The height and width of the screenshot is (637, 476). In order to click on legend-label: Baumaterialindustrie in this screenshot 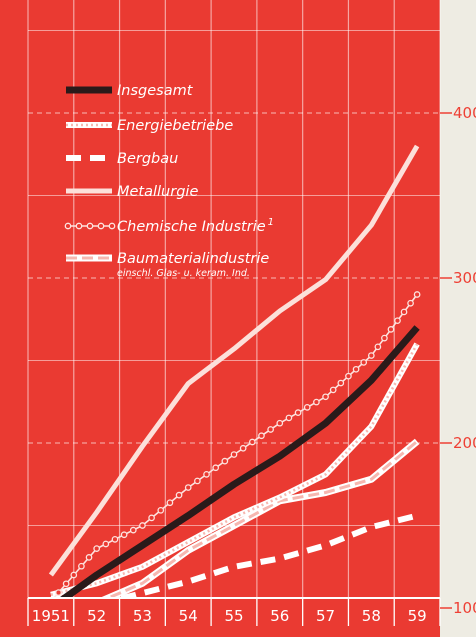, I will do `click(193, 259)`.